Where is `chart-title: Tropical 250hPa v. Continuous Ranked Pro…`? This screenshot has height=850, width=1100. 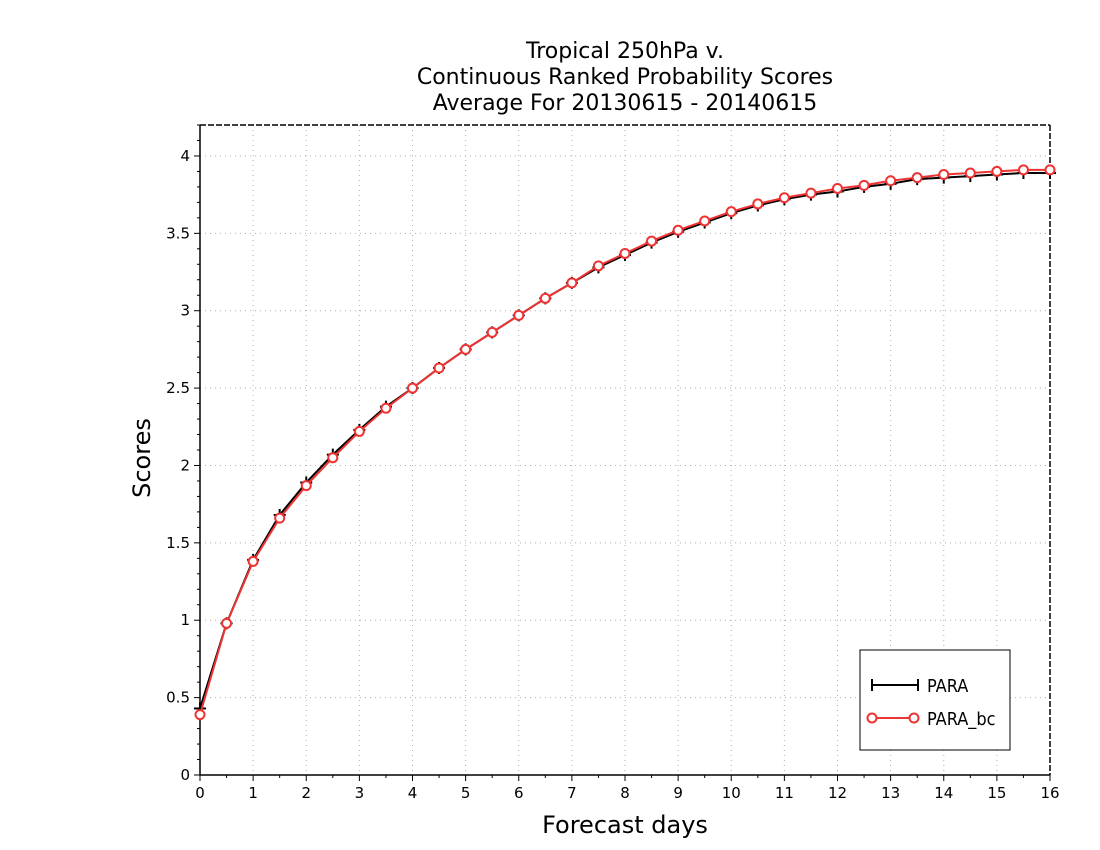
chart-title: Tropical 250hPa v. Continuous Ranked Pro… is located at coordinates (625, 77).